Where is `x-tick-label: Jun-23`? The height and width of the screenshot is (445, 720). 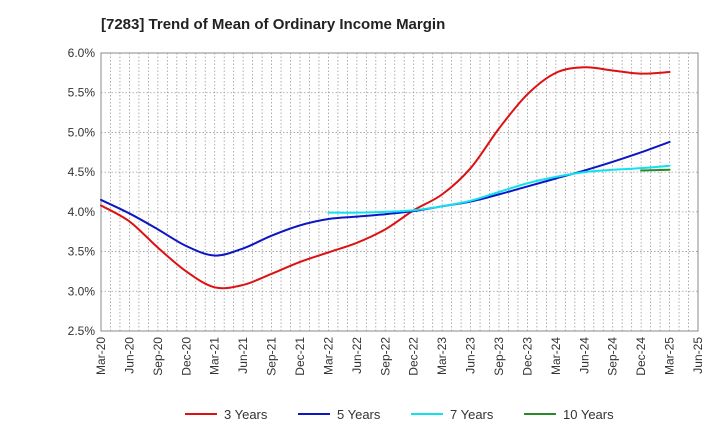
x-tick-label: Jun-23 is located at coordinates (471, 355).